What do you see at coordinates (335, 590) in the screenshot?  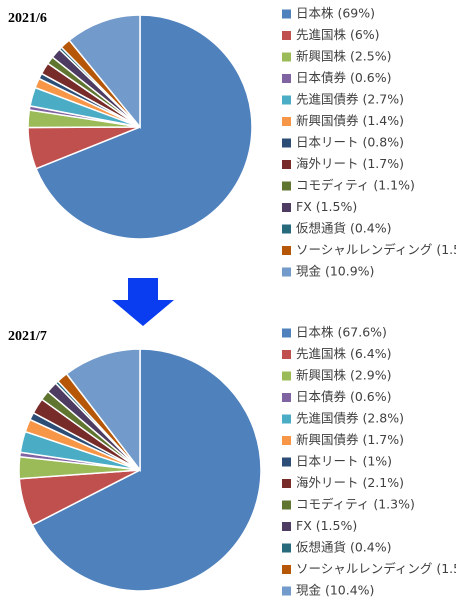 I see `legend-label: 現金 (10.4%)` at bounding box center [335, 590].